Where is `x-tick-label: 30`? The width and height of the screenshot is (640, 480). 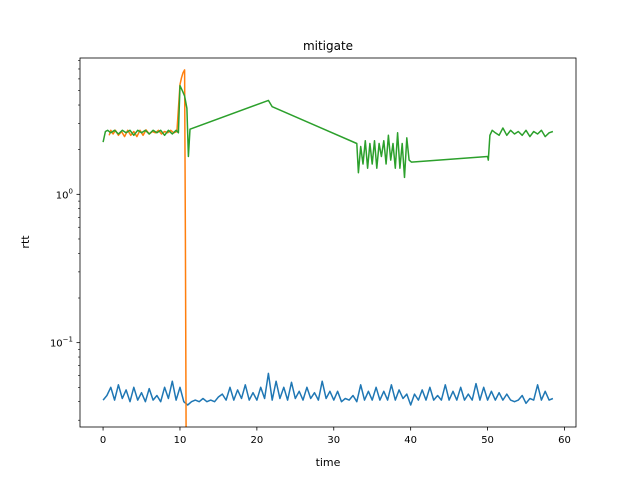
x-tick-label: 30 is located at coordinates (333, 440).